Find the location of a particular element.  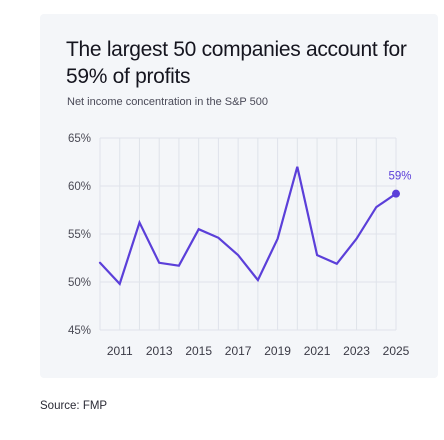

chart-subtitle: Net income concentration in the S&P 500 is located at coordinates (167, 102).